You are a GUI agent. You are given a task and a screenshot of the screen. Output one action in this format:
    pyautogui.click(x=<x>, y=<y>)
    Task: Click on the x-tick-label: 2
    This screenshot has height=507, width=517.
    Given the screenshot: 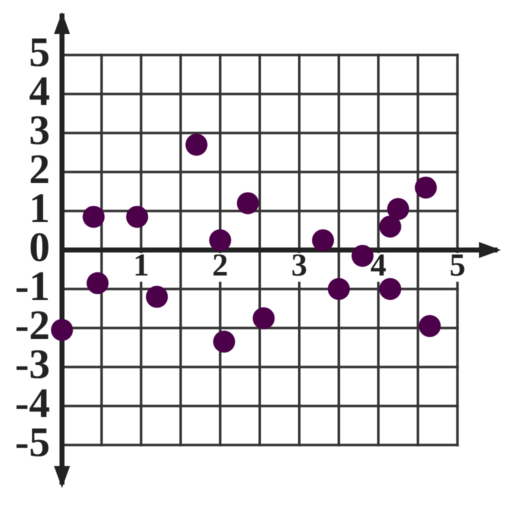 What is the action you would take?
    pyautogui.click(x=220, y=264)
    